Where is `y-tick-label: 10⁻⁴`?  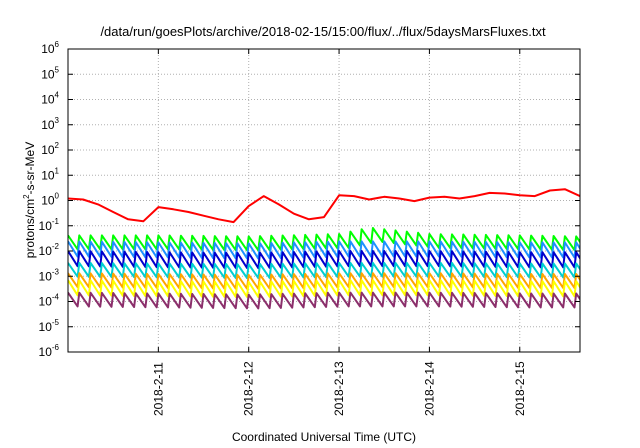 y-tick-label: 10⁻⁴ is located at coordinates (49, 301).